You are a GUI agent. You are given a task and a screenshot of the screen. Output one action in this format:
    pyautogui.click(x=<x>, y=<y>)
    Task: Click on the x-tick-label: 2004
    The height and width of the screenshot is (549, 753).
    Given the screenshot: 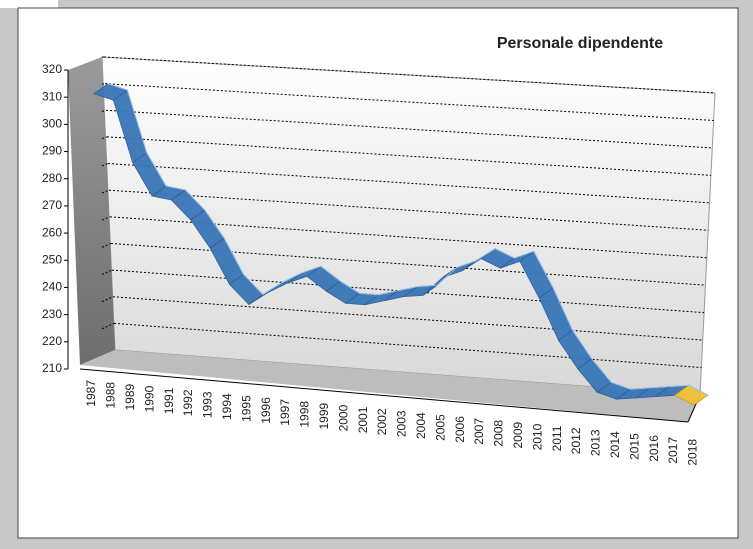 What is the action you would take?
    pyautogui.click(x=421, y=425)
    